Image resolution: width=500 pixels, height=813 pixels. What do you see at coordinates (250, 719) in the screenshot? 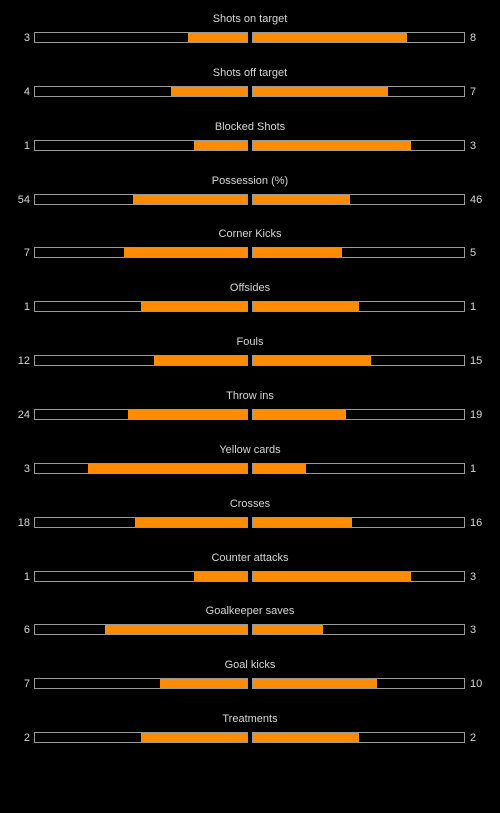
I see `stat-label: Treatments` at bounding box center [250, 719].